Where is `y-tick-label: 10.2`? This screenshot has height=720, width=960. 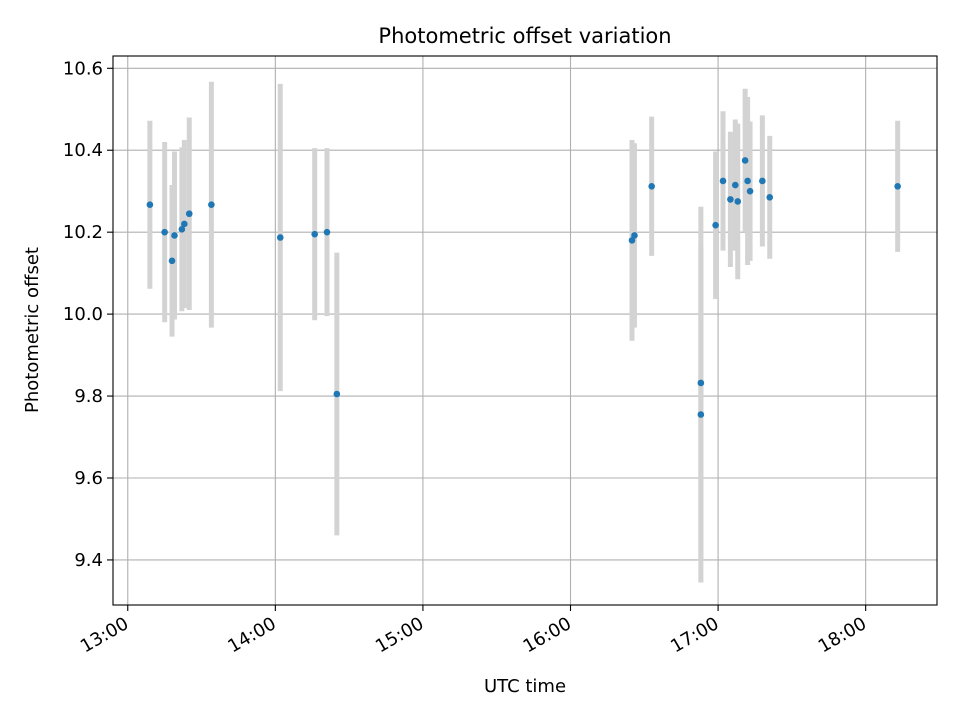 y-tick-label: 10.2 is located at coordinates (83, 232).